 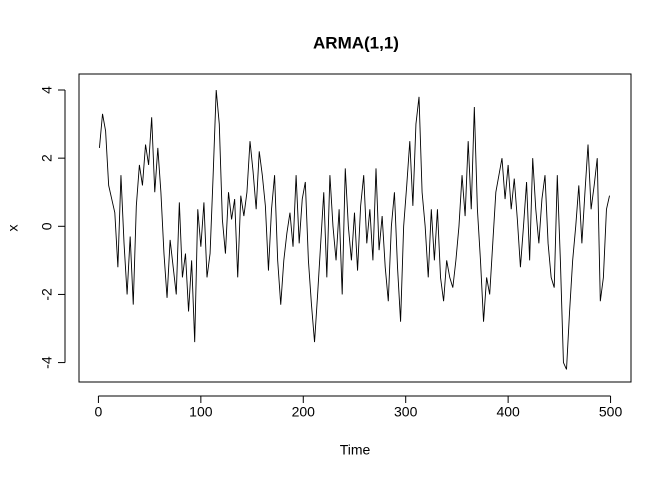 I want to click on x-tick-label: 0, so click(x=99, y=412).